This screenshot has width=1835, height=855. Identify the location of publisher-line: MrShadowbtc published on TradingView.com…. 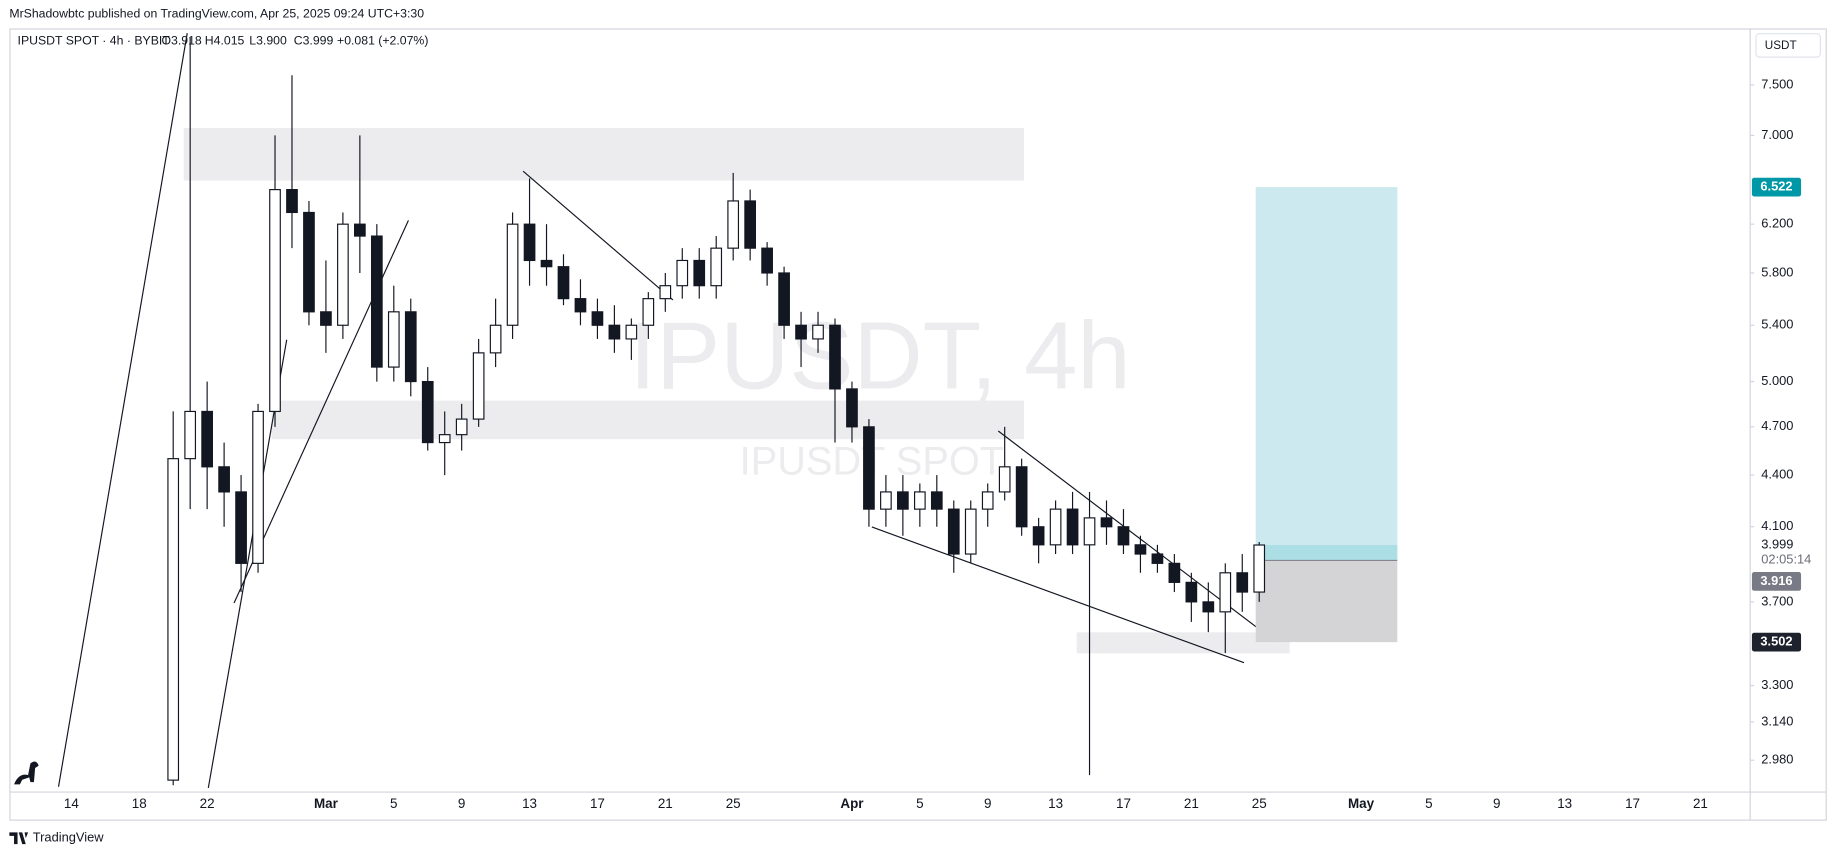
(216, 14).